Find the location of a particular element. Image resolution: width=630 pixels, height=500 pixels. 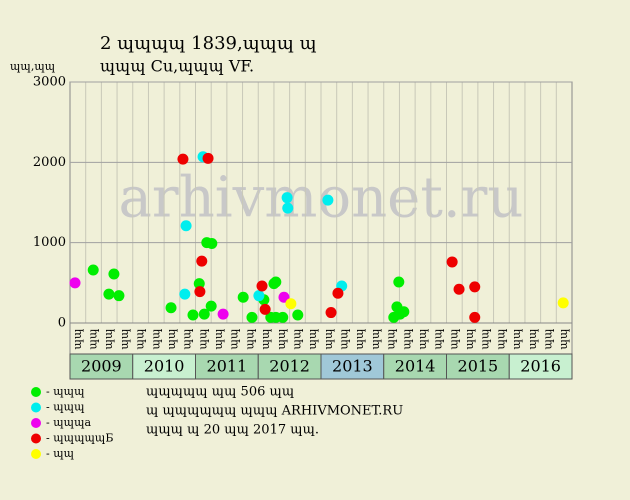

year-label: 2009 is located at coordinates (101, 366).